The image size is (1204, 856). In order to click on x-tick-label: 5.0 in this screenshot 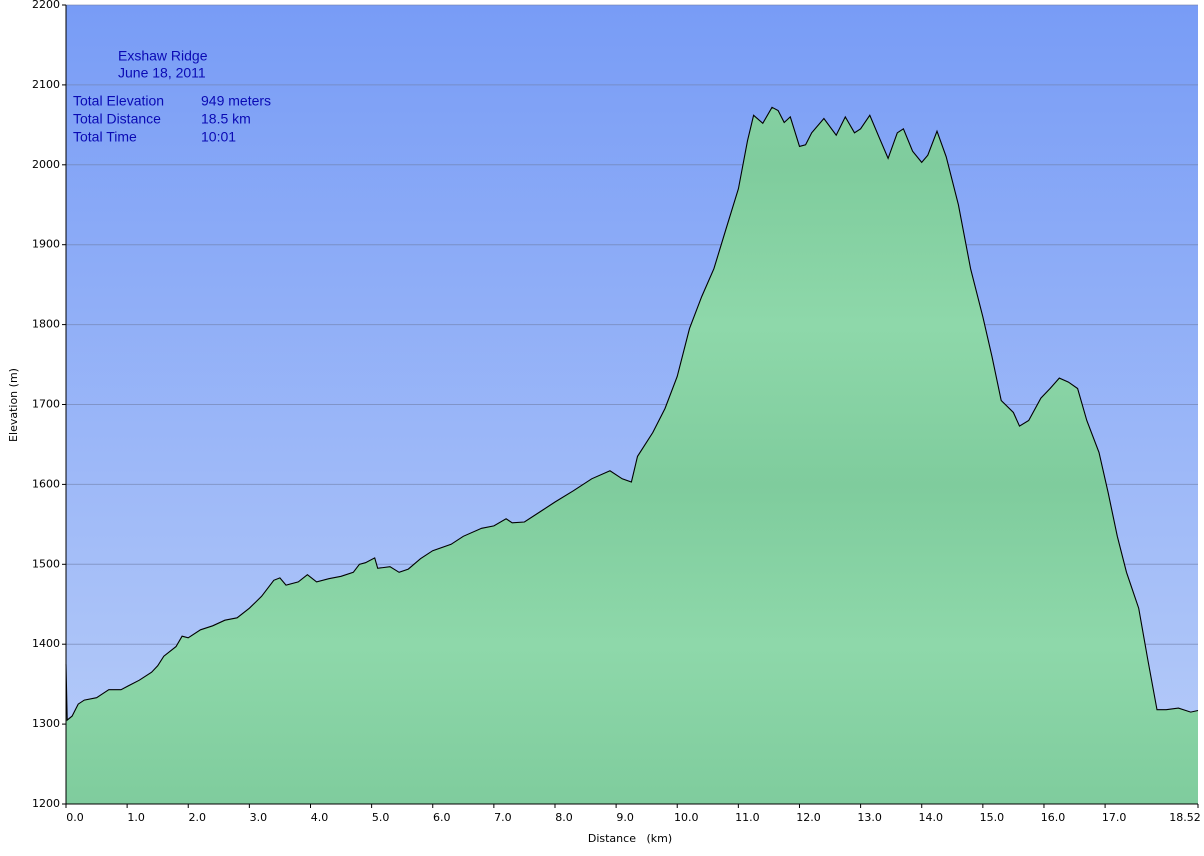, I will do `click(381, 817)`.